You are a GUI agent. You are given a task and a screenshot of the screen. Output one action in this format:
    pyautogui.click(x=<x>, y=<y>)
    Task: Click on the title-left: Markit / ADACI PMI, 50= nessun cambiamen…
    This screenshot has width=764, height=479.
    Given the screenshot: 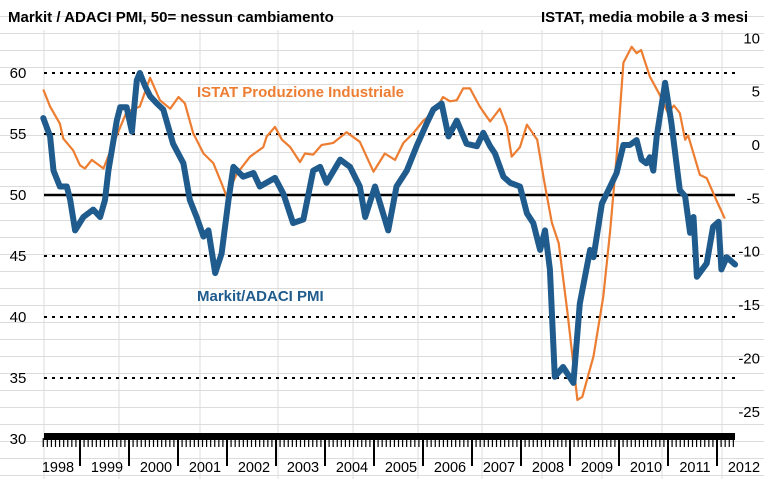 What is the action you would take?
    pyautogui.click(x=171, y=17)
    